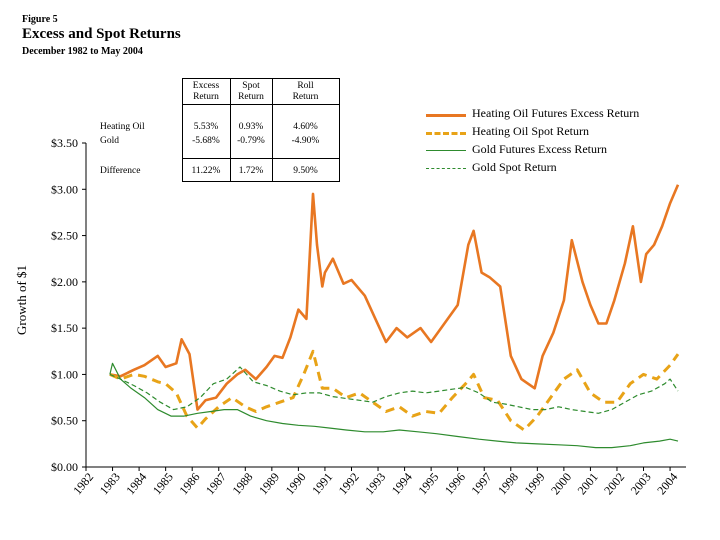 This screenshot has height=540, width=720. I want to click on legend-label: Heating Oil Futures Excess Return, so click(556, 113).